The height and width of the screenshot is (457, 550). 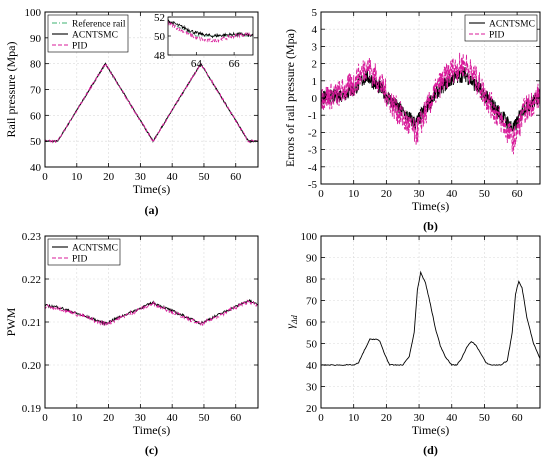 What do you see at coordinates (294, 319) in the screenshot?
I see `y-axis-label-subscript: Δd` at bounding box center [294, 319].